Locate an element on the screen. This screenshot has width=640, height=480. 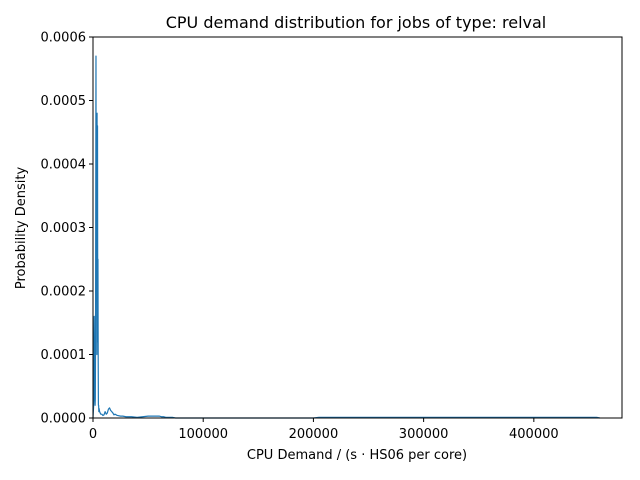
y-tick-label: 0.0005 is located at coordinates (64, 101).